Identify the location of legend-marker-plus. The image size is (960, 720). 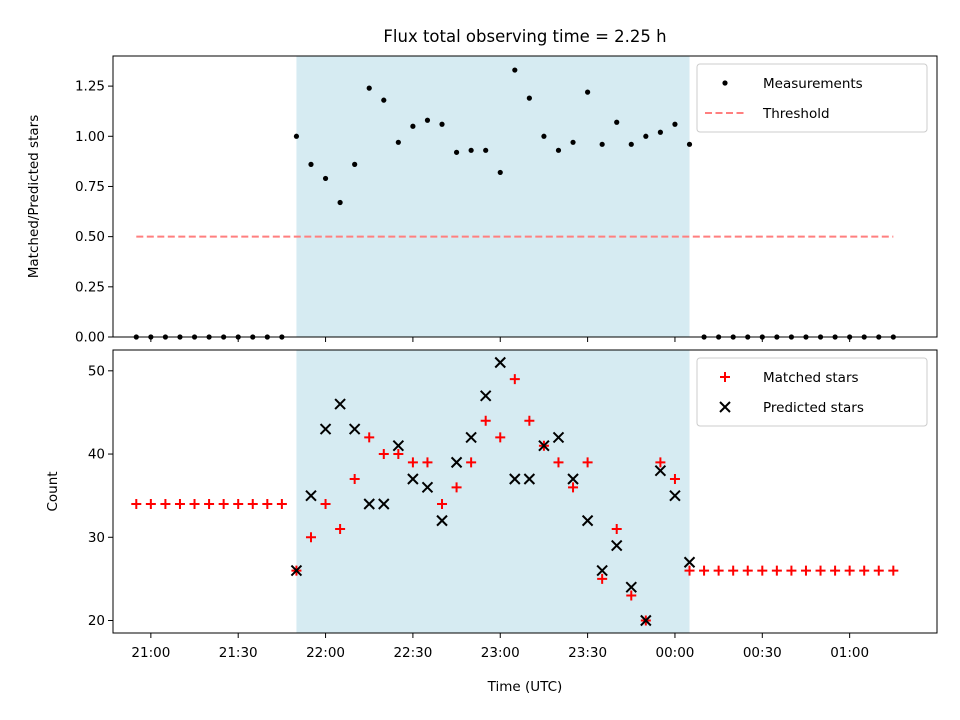
(725, 377).